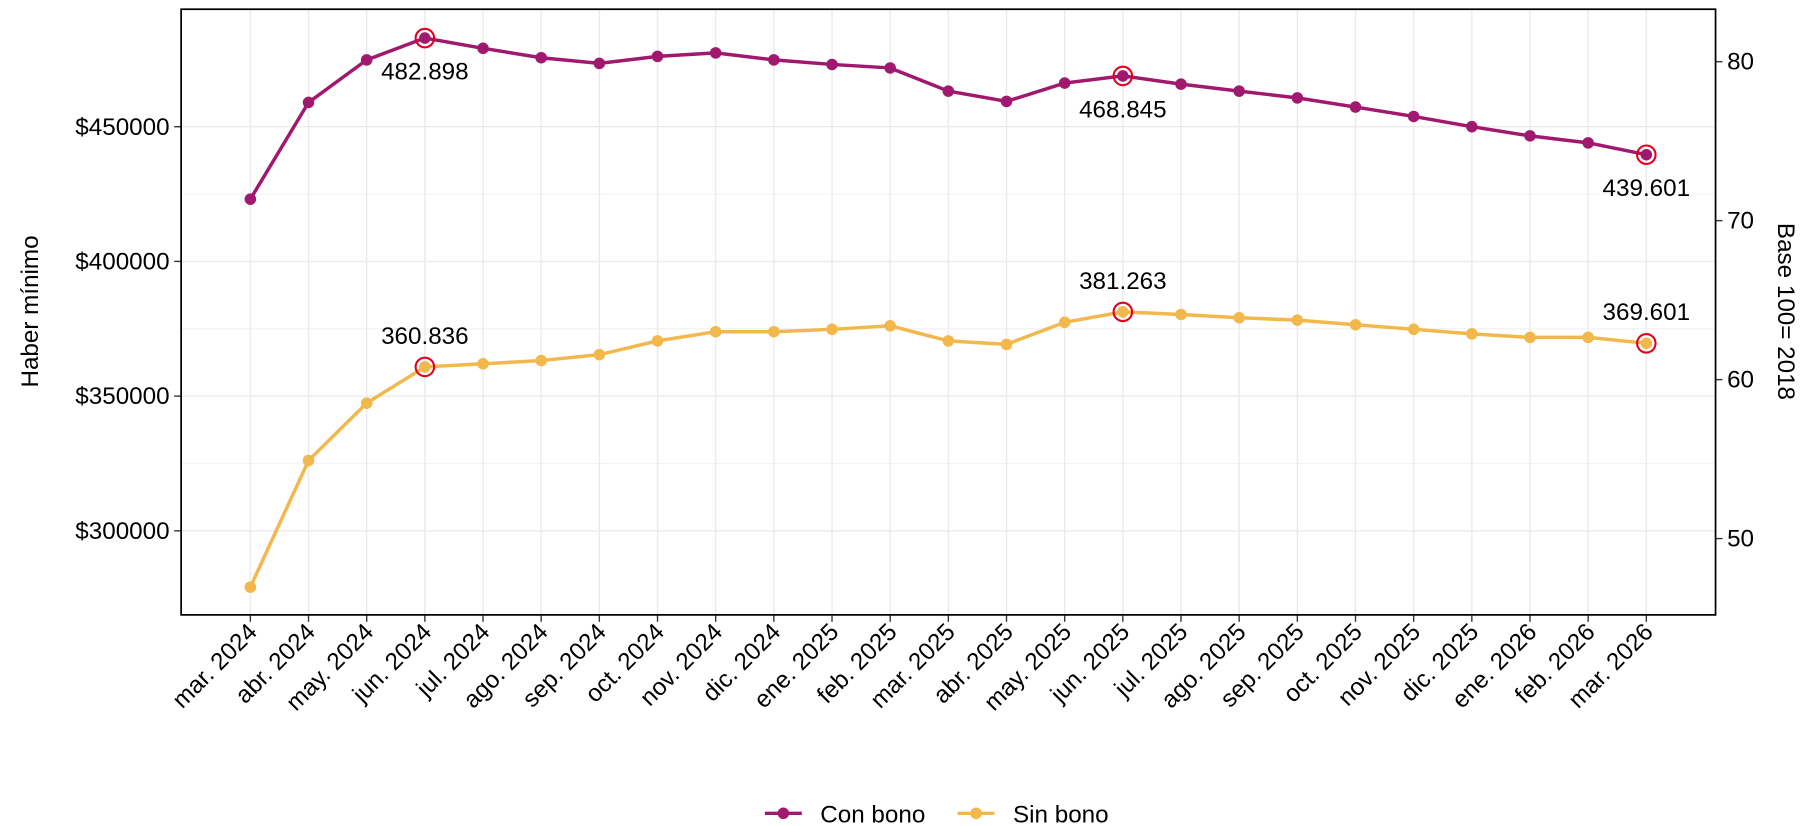 The width and height of the screenshot is (1809, 826). Describe the element at coordinates (1123, 281) in the screenshot. I see `data-label: 381.263` at that location.